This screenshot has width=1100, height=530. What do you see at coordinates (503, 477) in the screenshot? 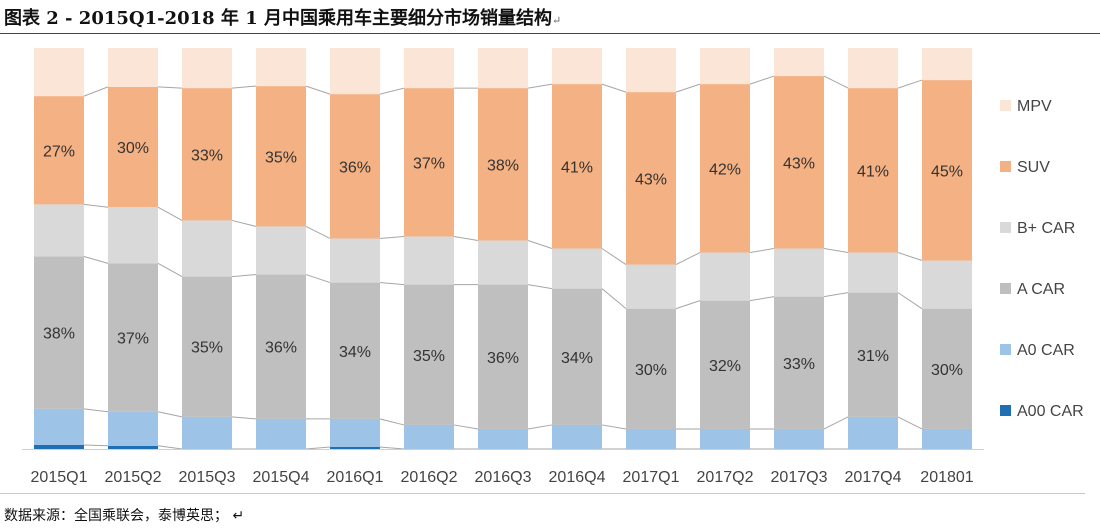
I see `x-tick-label: 2016Q3` at bounding box center [503, 477].